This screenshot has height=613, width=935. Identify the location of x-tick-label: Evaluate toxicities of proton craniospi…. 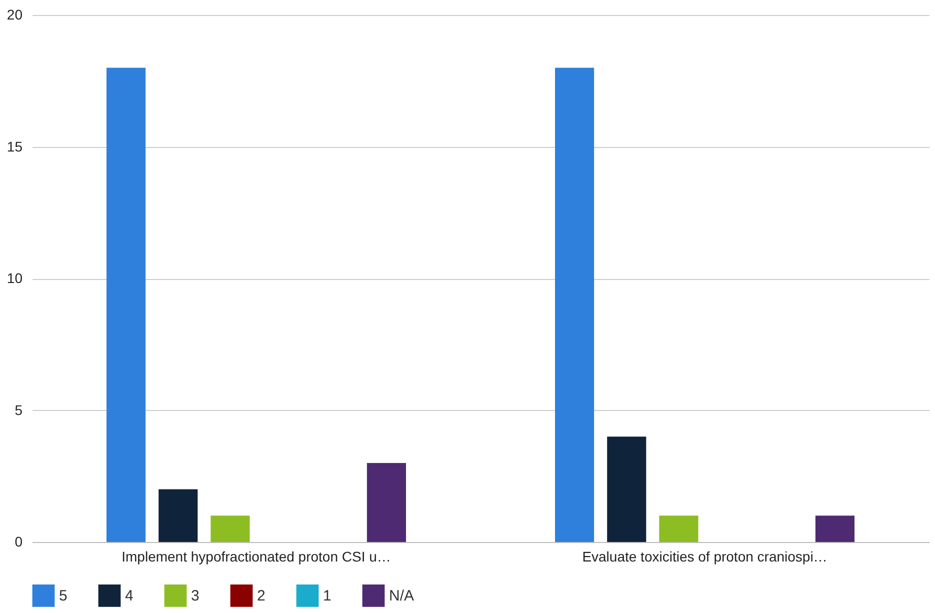
(705, 556).